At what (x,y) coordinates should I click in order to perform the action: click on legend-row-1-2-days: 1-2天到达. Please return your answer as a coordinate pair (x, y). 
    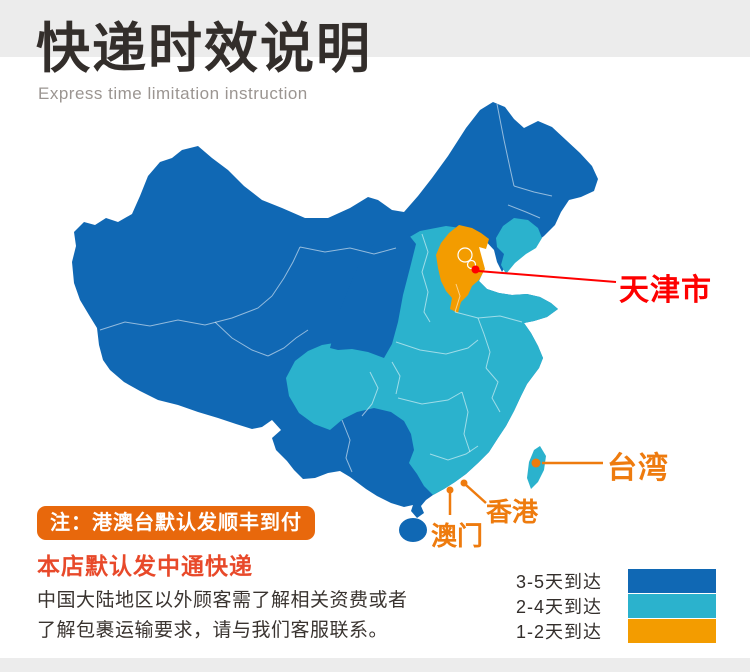
    Looking at the image, I should click on (568, 631).